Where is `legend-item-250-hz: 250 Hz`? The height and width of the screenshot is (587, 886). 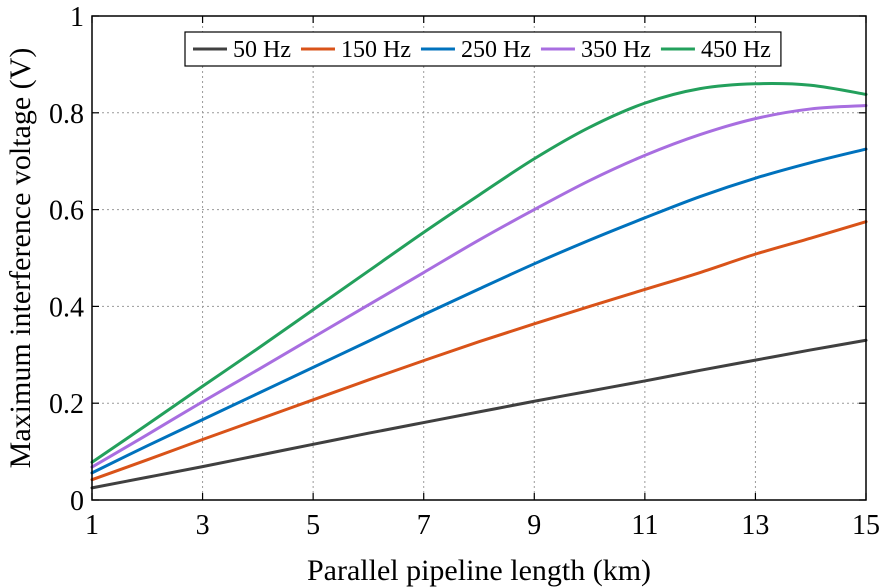 legend-item-250-hz: 250 Hz is located at coordinates (475, 50).